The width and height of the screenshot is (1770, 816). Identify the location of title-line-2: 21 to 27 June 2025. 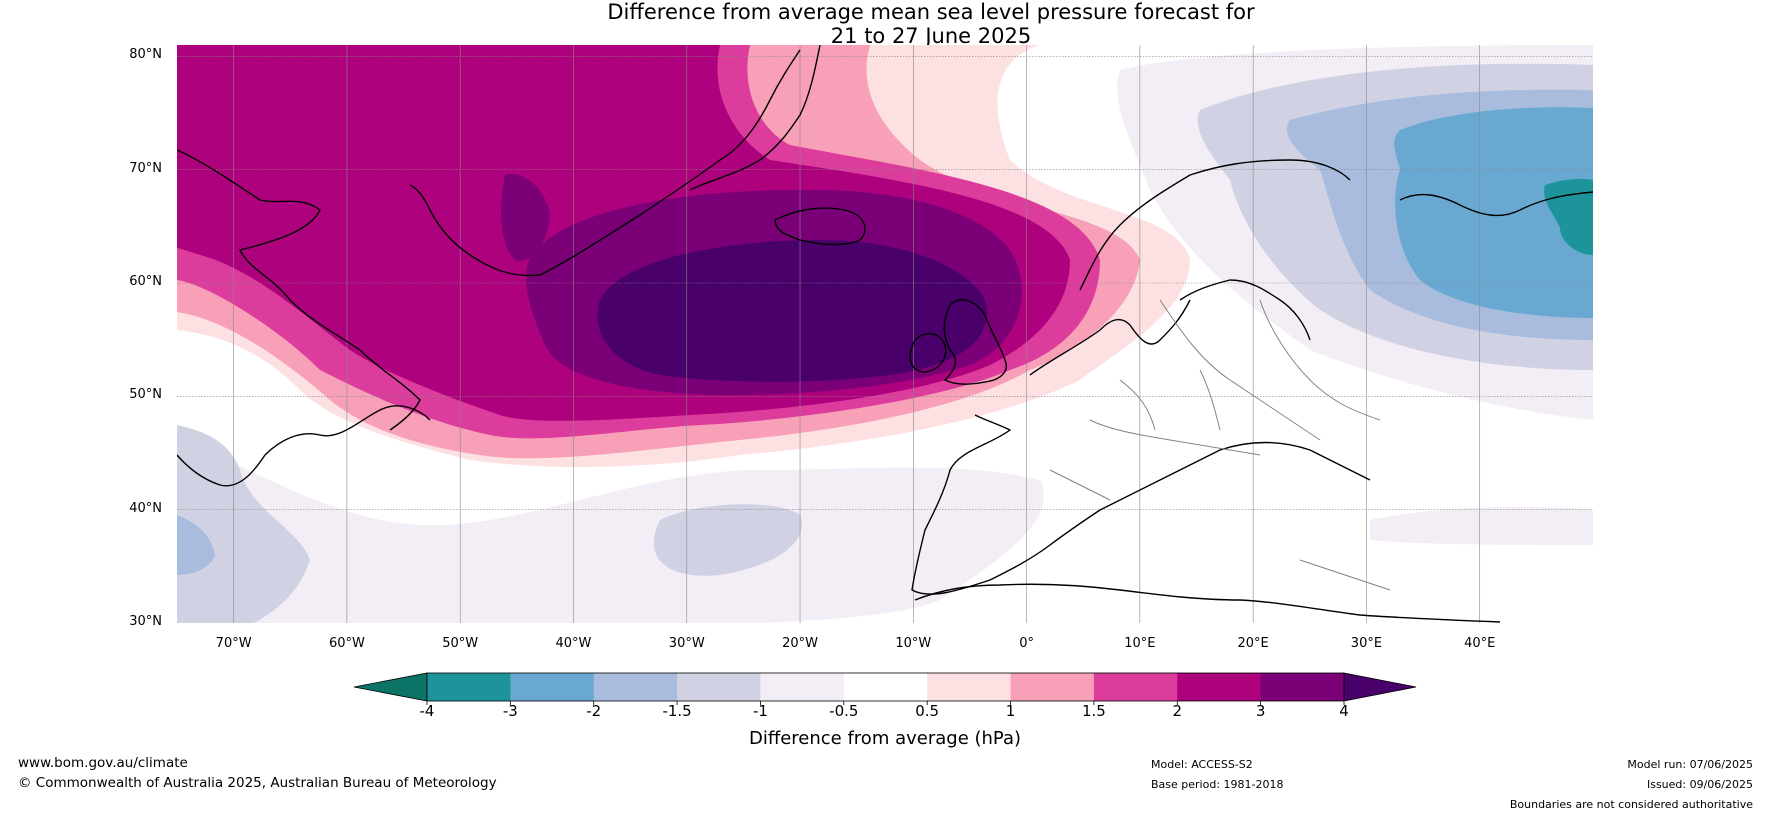
(931, 36).